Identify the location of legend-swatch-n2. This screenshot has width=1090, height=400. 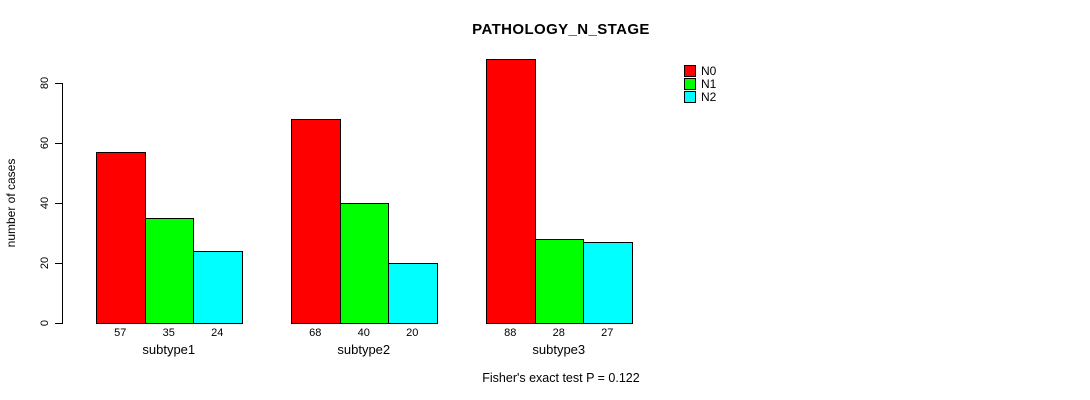
(690, 96).